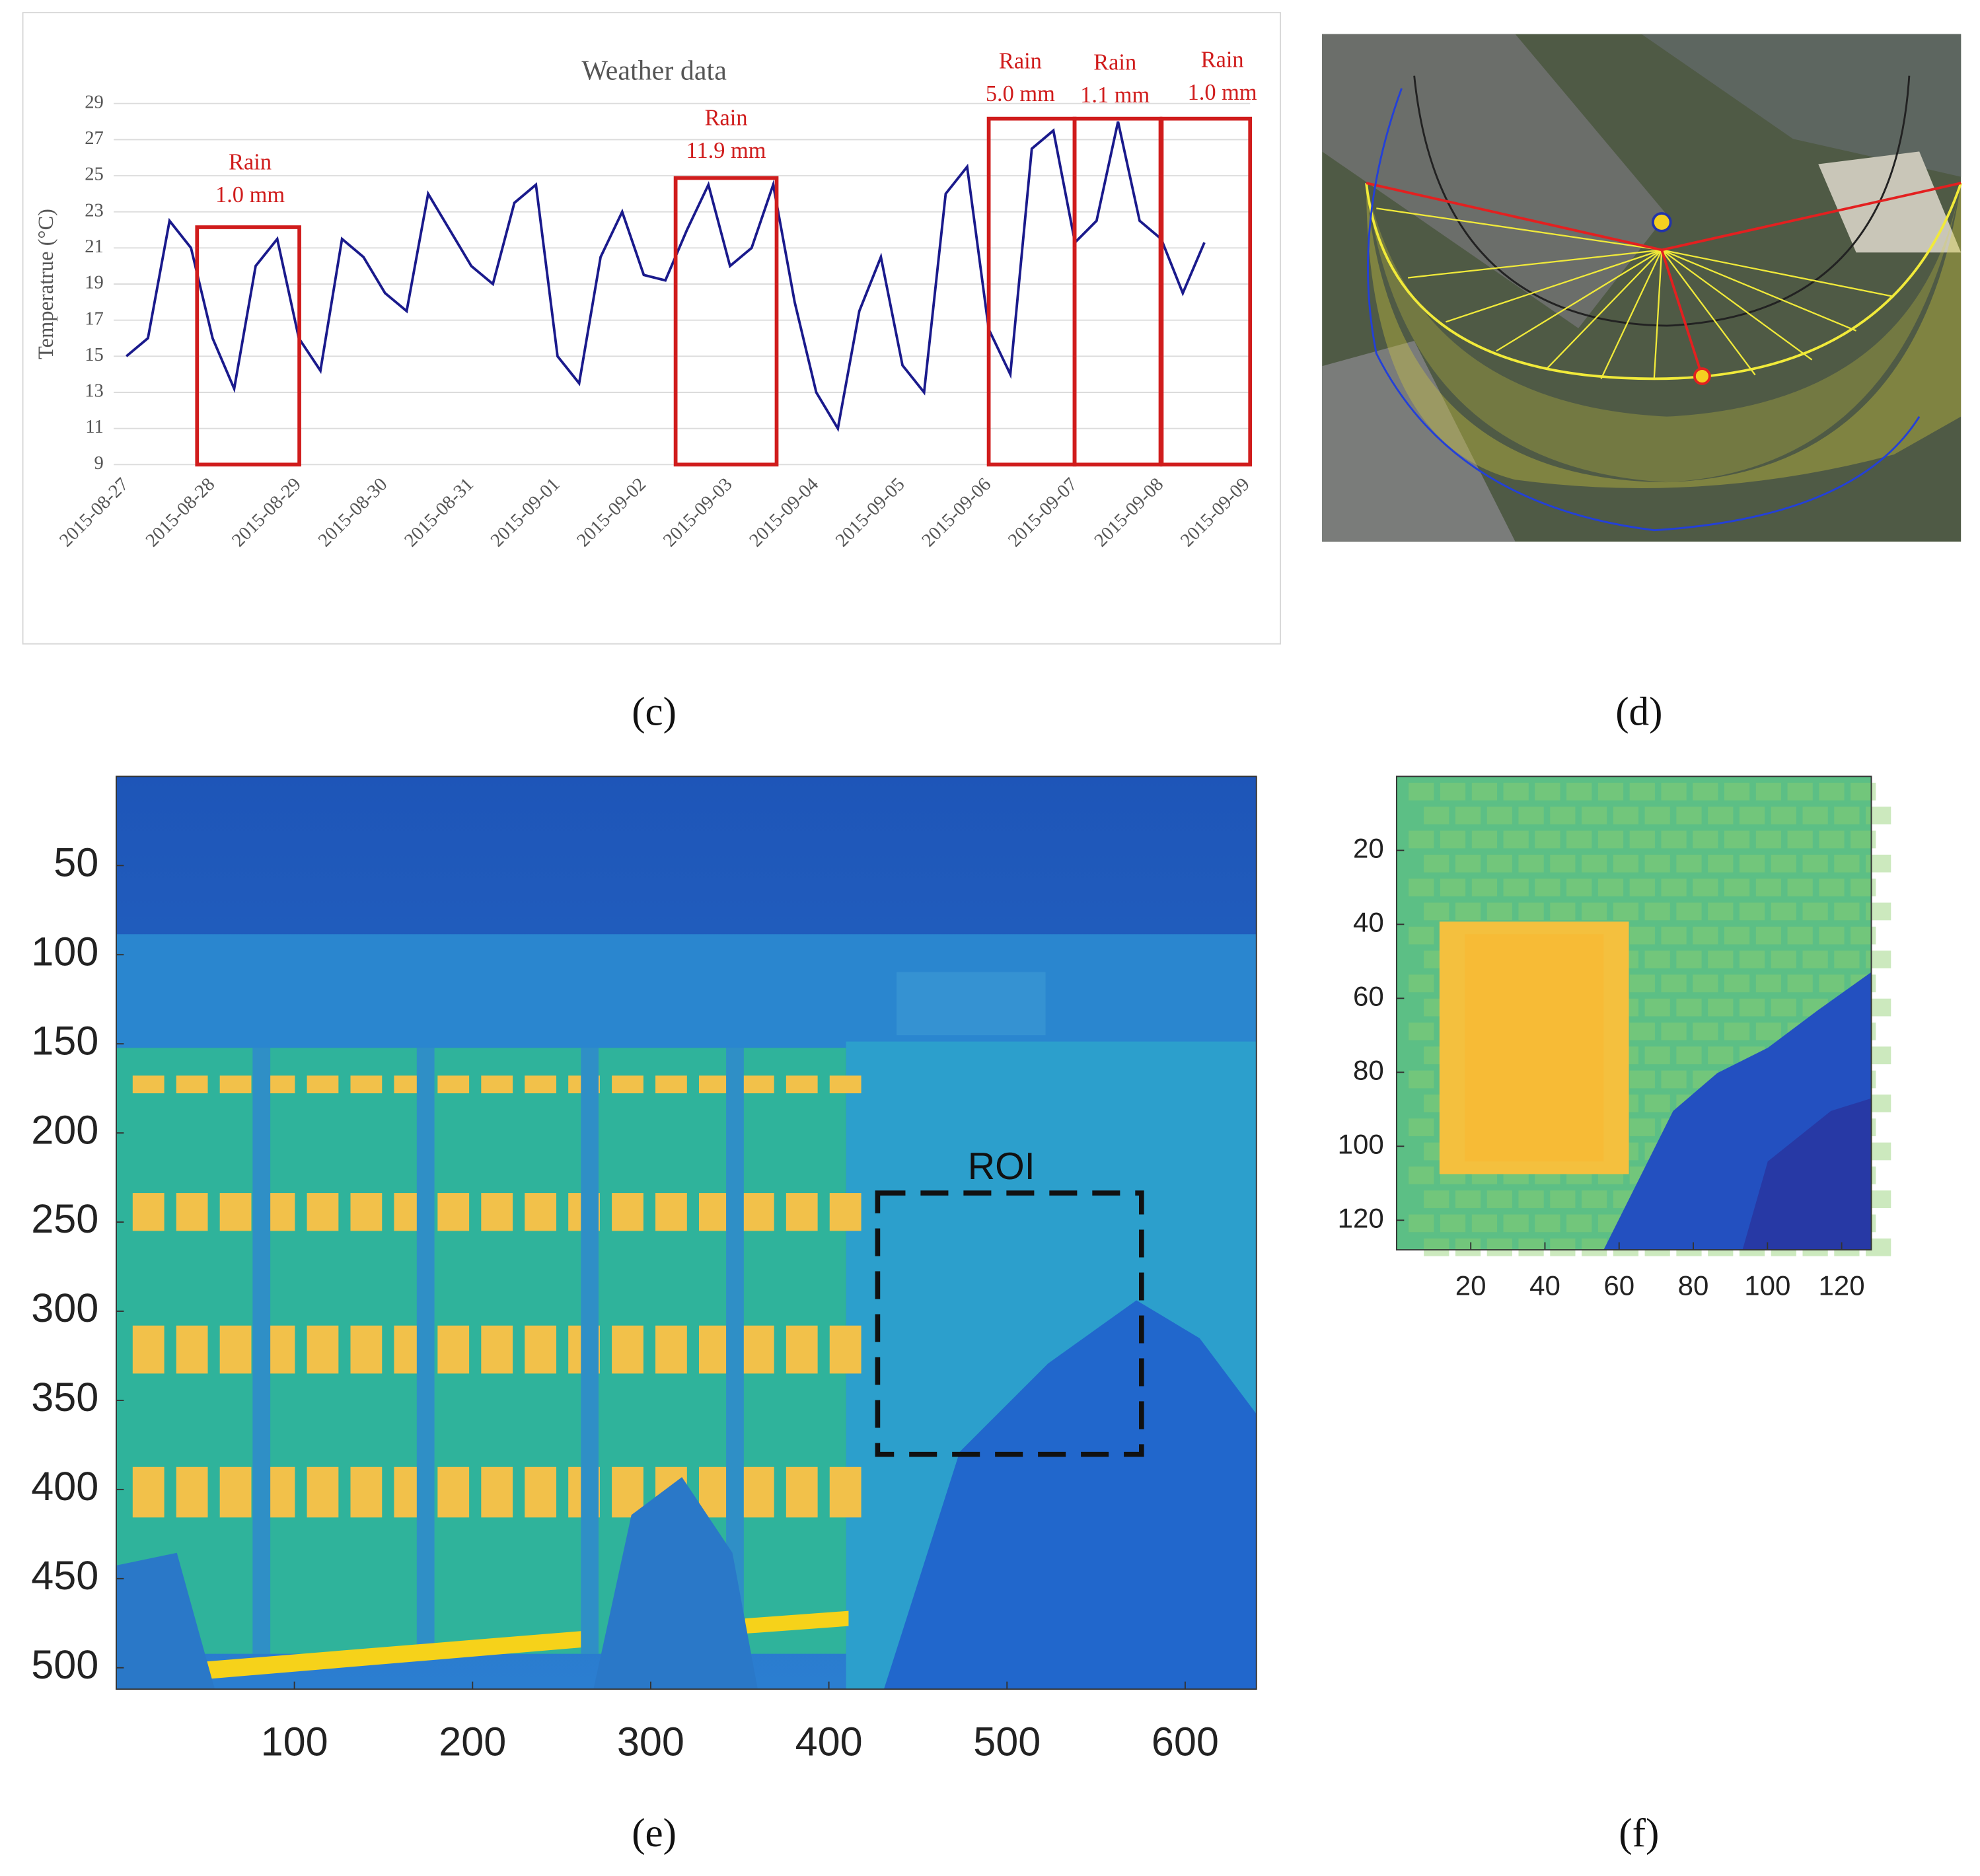 This screenshot has width=1980, height=1876. I want to click on chart-title: Weather data, so click(654, 70).